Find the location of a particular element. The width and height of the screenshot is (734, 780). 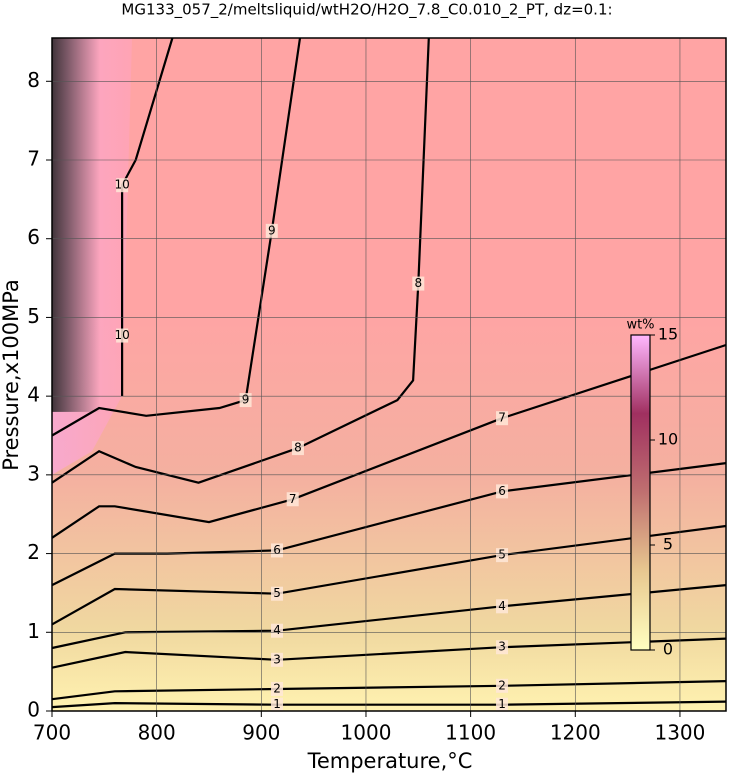

x-tick-label: 800 is located at coordinates (157, 733).